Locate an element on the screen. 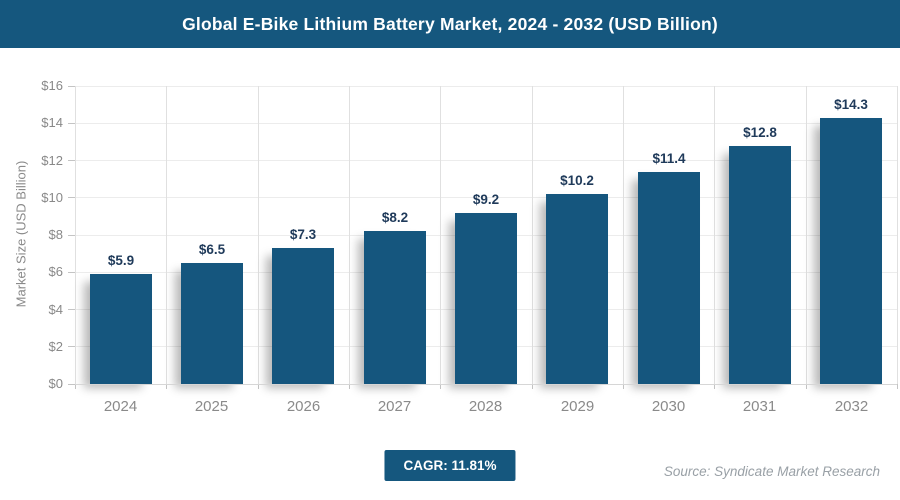 The width and height of the screenshot is (900, 500). bar-value-label: $12.8 is located at coordinates (760, 132).